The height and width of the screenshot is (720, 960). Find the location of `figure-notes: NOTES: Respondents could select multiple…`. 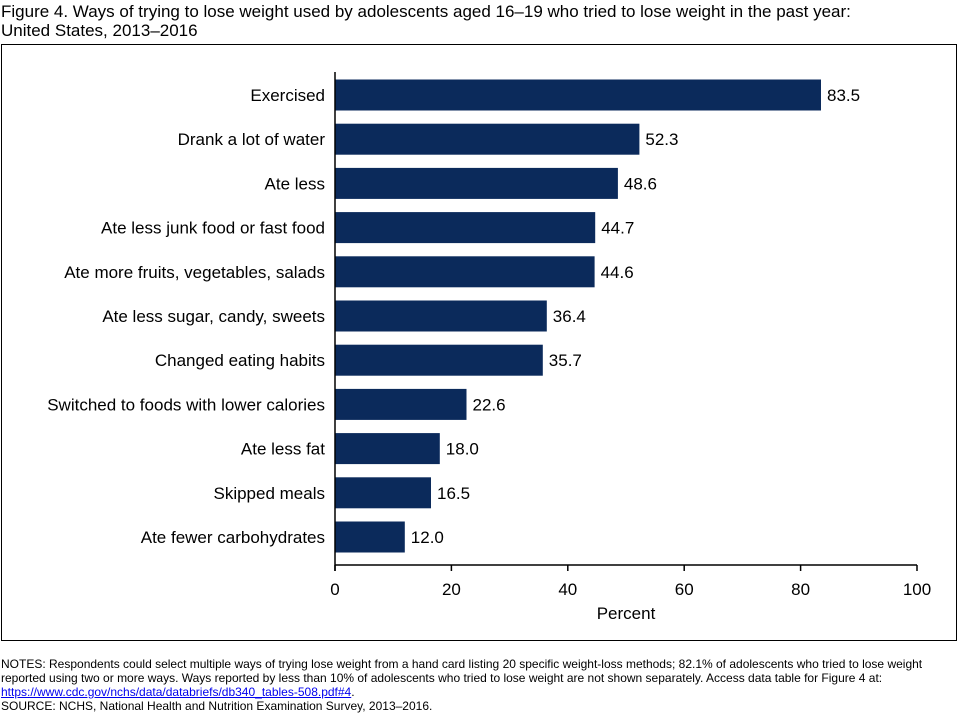

figure-notes: NOTES: Respondents could select multiple… is located at coordinates (479, 685).